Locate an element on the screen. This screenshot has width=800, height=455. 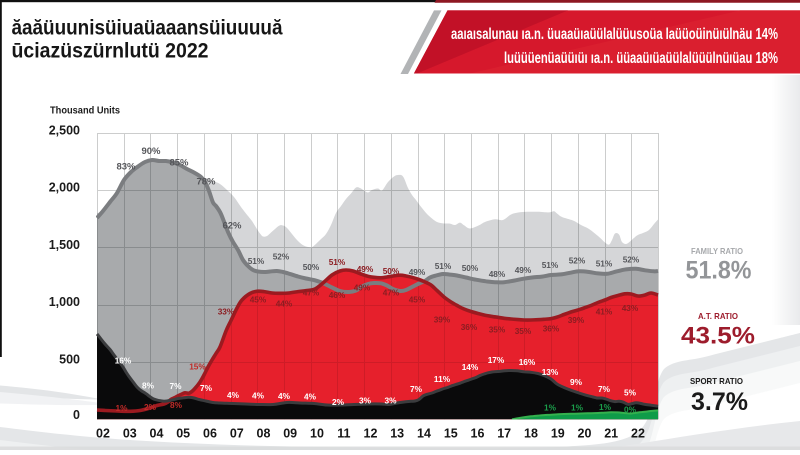
svg-text: 16 is located at coordinates (478, 434).